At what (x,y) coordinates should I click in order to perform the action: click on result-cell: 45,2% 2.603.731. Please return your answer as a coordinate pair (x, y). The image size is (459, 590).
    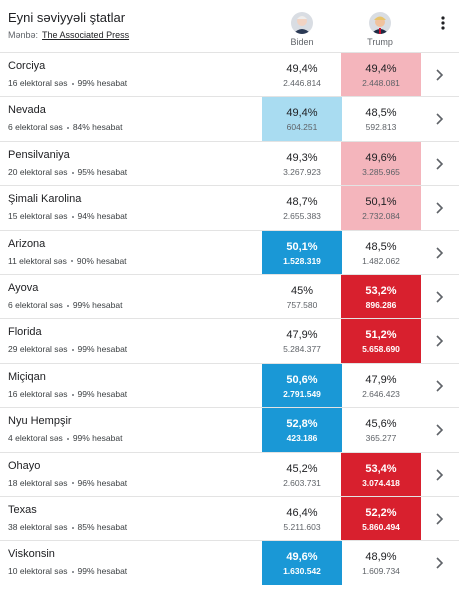
    Looking at the image, I should click on (302, 475).